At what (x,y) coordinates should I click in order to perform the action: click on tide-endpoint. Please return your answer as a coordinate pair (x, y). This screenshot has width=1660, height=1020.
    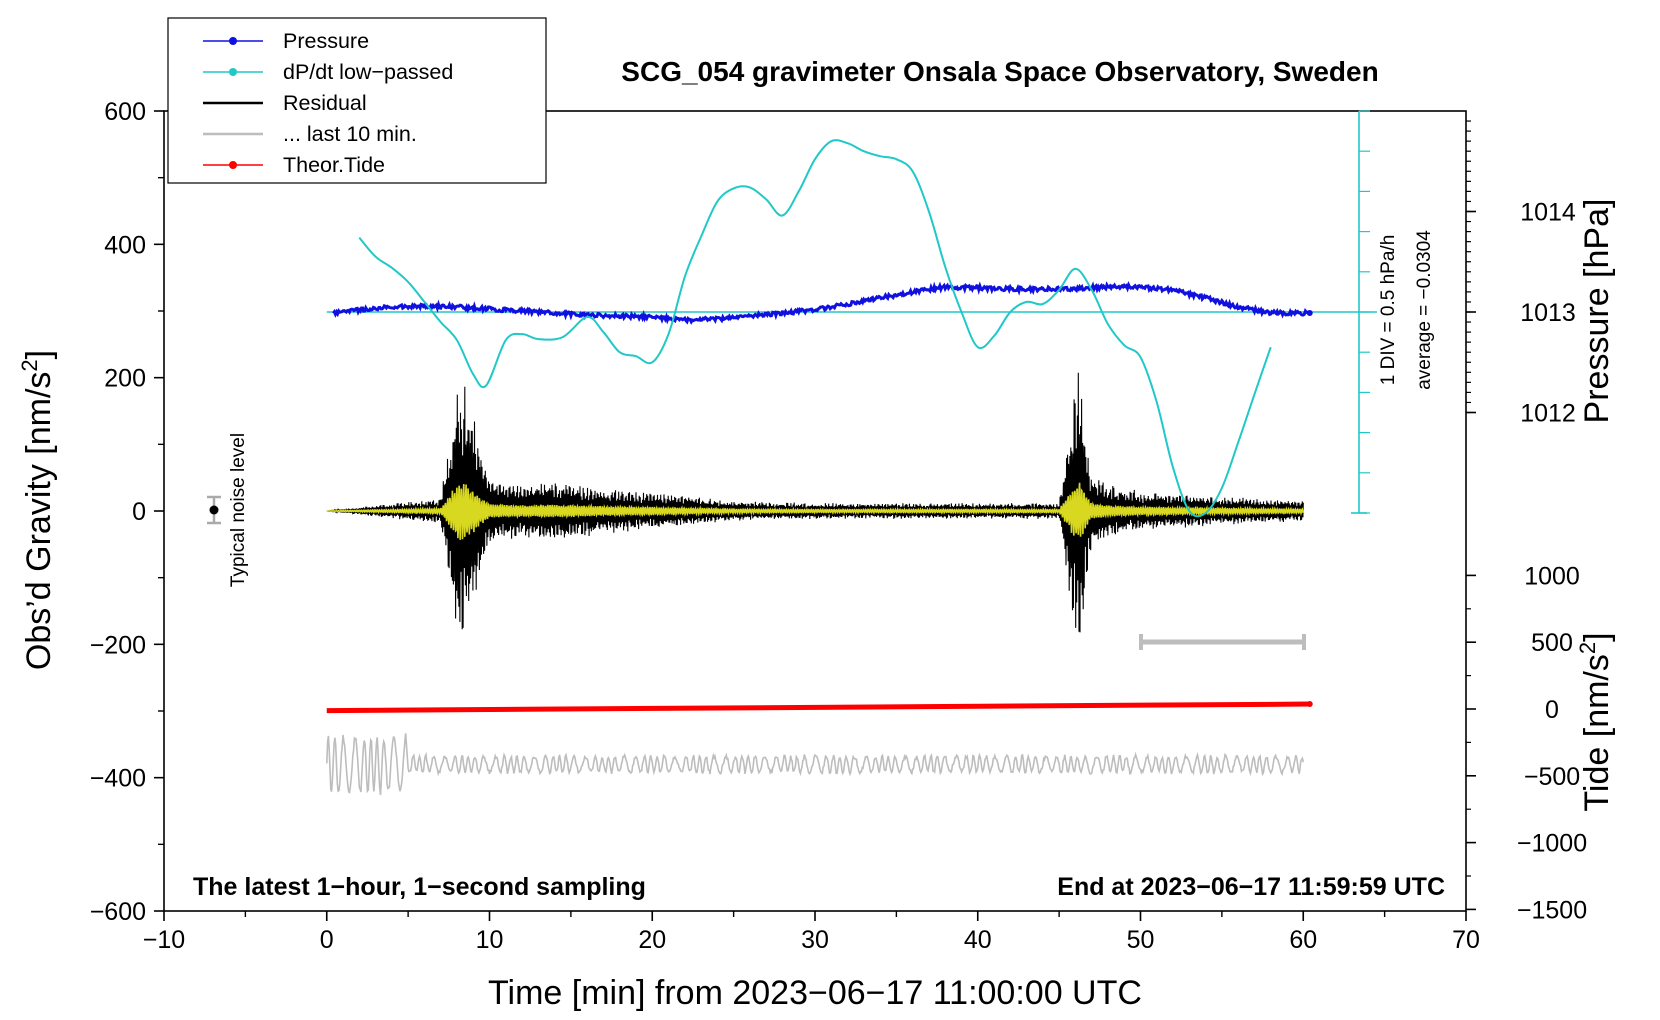
    Looking at the image, I should click on (1309, 704).